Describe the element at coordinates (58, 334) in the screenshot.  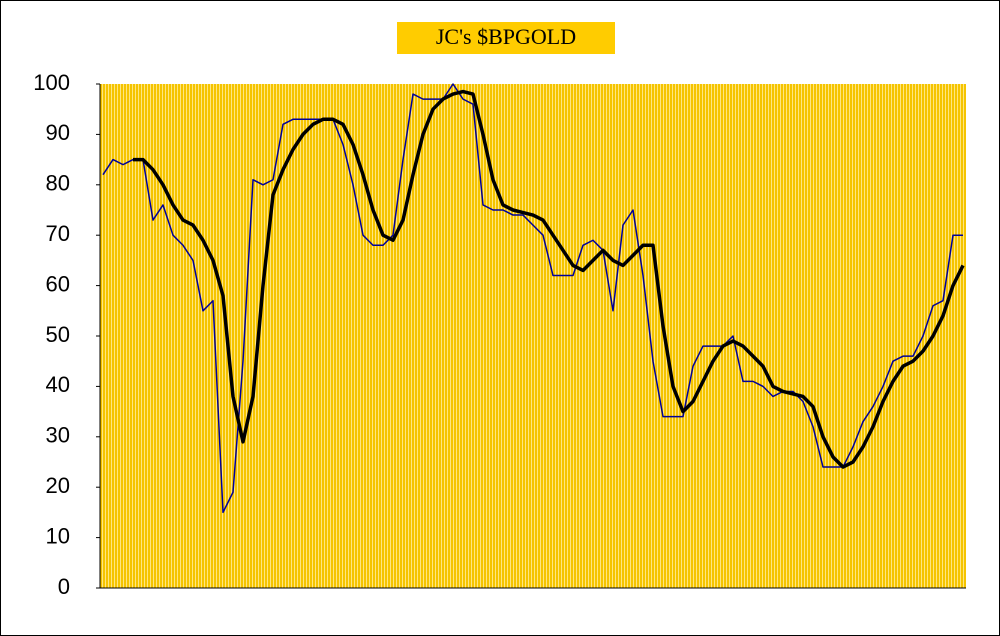
I see `y-tick-label: 50` at that location.